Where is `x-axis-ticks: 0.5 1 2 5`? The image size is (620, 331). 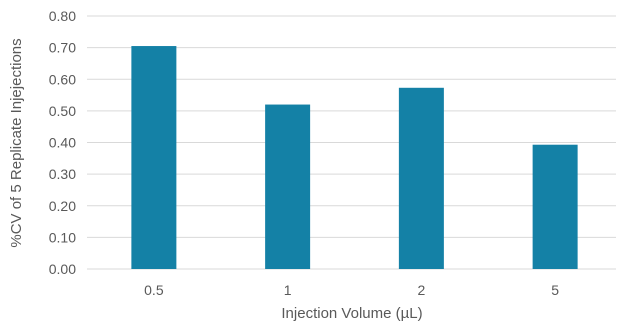 x-axis-ticks: 0.5 1 2 5 is located at coordinates (351, 290).